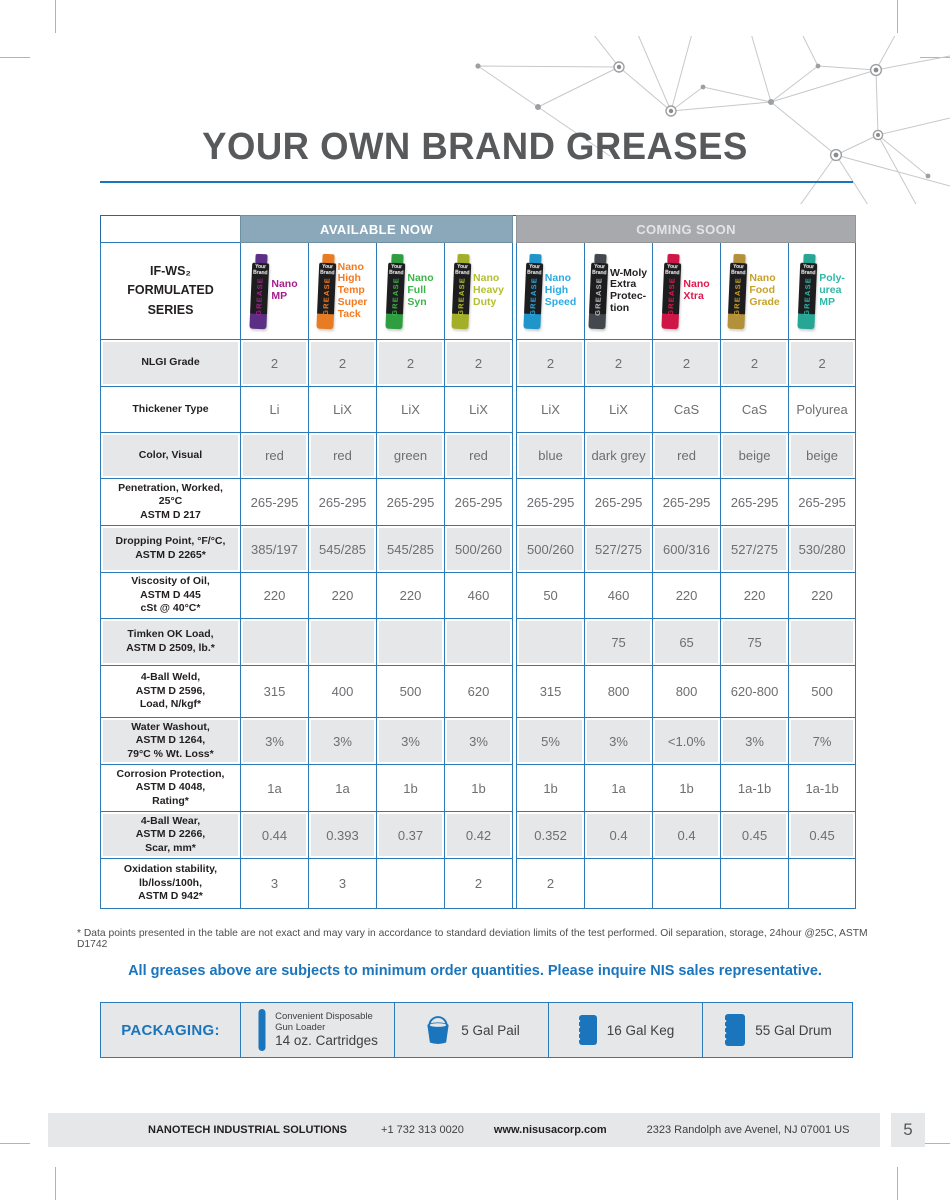 The width and height of the screenshot is (950, 1200). Describe the element at coordinates (352, 290) in the screenshot. I see `product-name: Nano High Temp Super Tack` at that location.